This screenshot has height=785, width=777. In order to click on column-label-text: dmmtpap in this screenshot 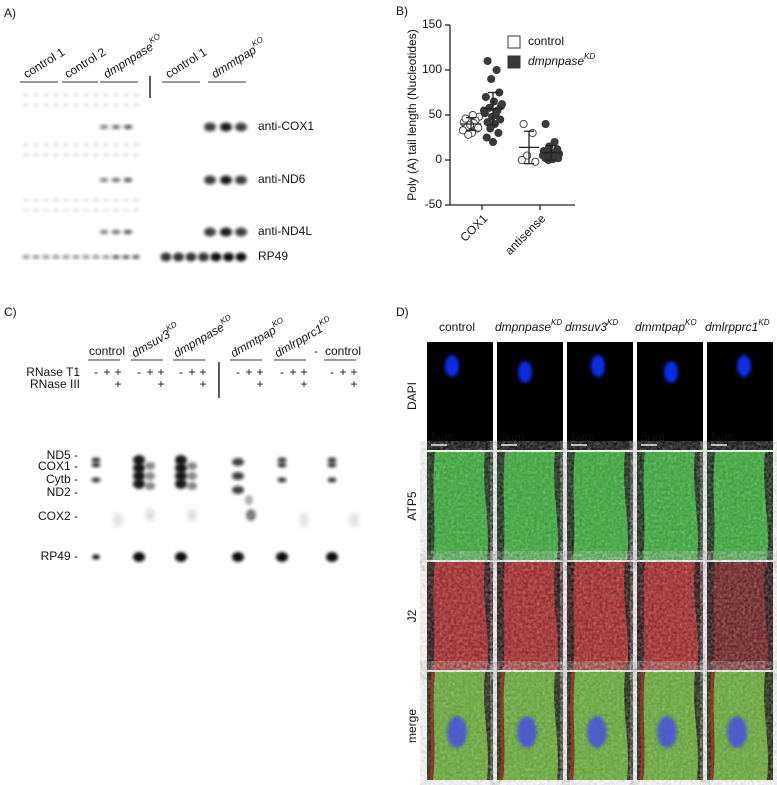, I will do `click(660, 327)`.